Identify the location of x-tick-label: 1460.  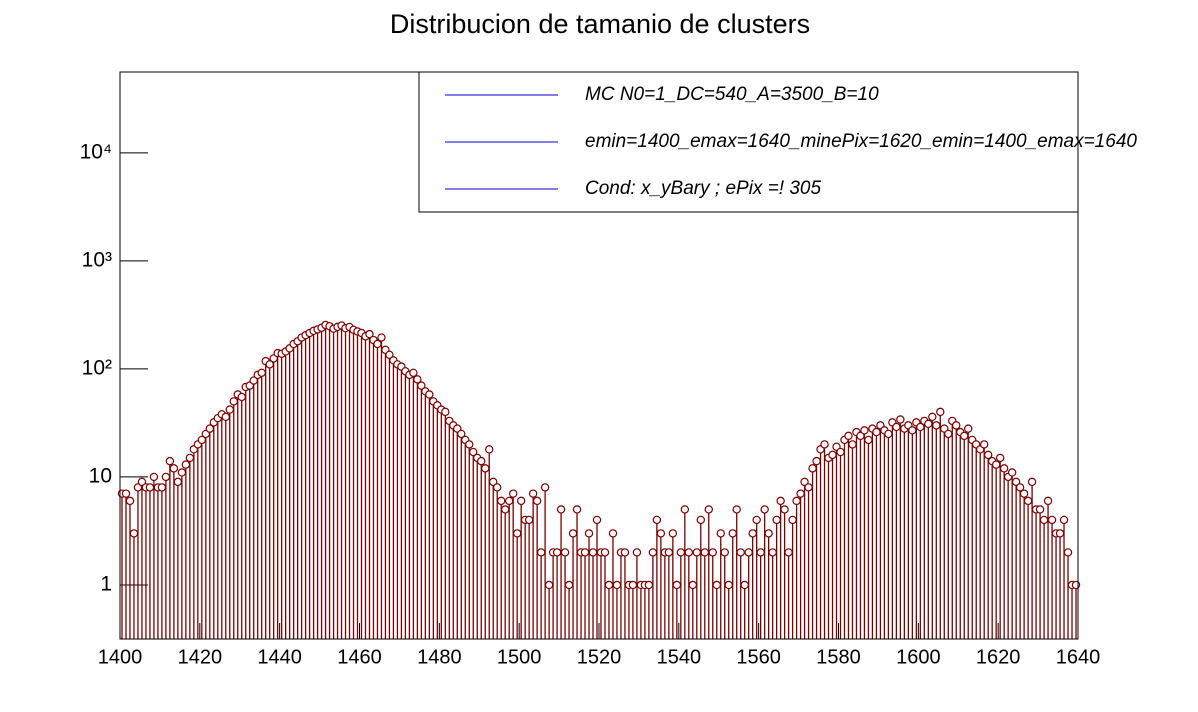
(359, 657).